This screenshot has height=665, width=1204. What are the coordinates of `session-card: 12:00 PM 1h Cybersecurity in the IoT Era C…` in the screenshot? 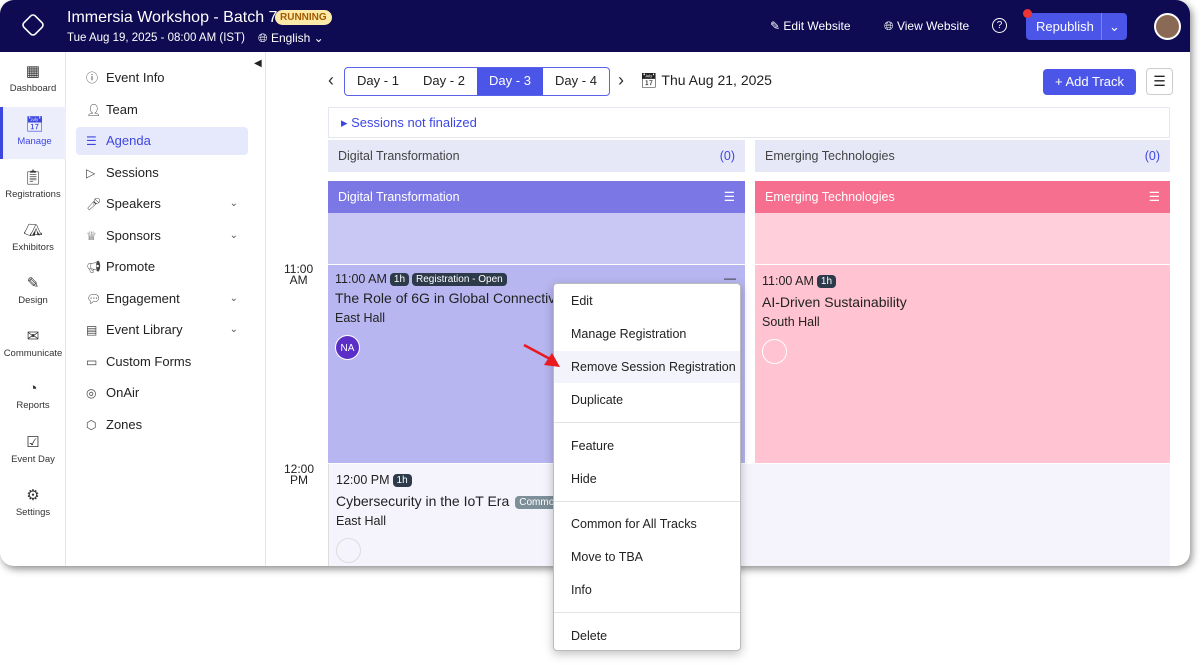 It's located at (749, 515).